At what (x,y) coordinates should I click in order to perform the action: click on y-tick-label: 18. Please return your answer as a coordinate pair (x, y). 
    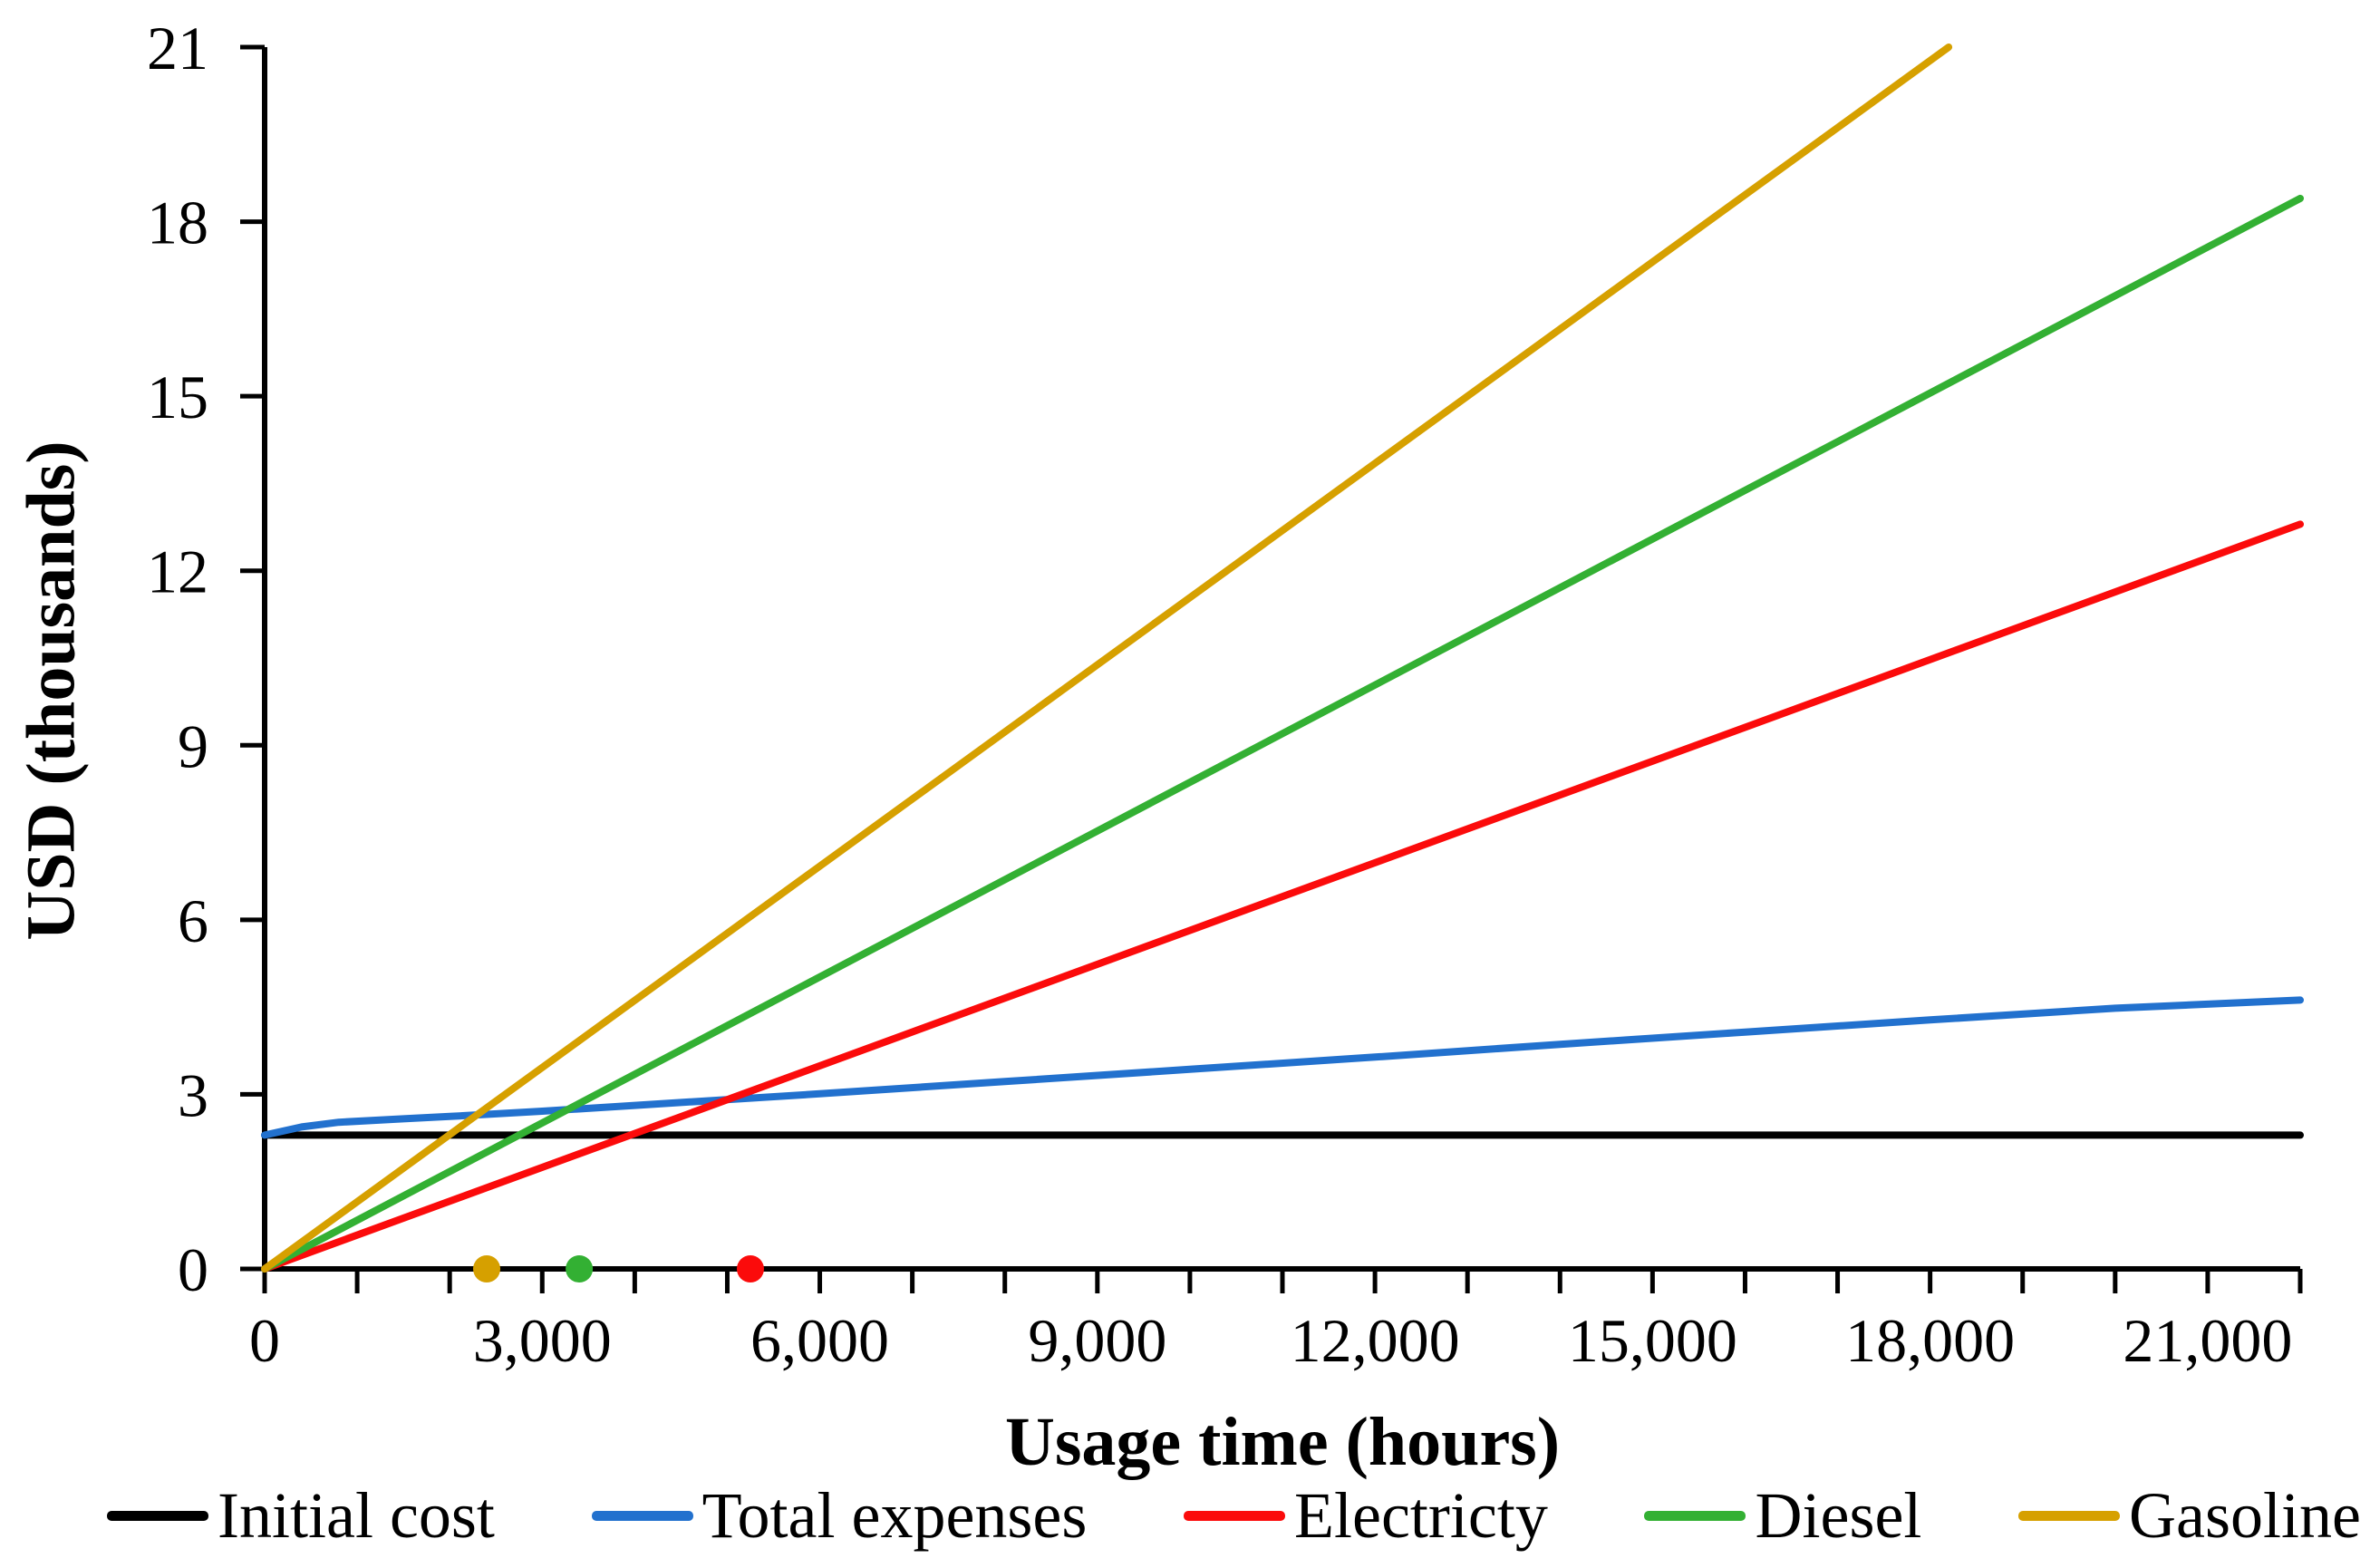
    Looking at the image, I should click on (177, 223).